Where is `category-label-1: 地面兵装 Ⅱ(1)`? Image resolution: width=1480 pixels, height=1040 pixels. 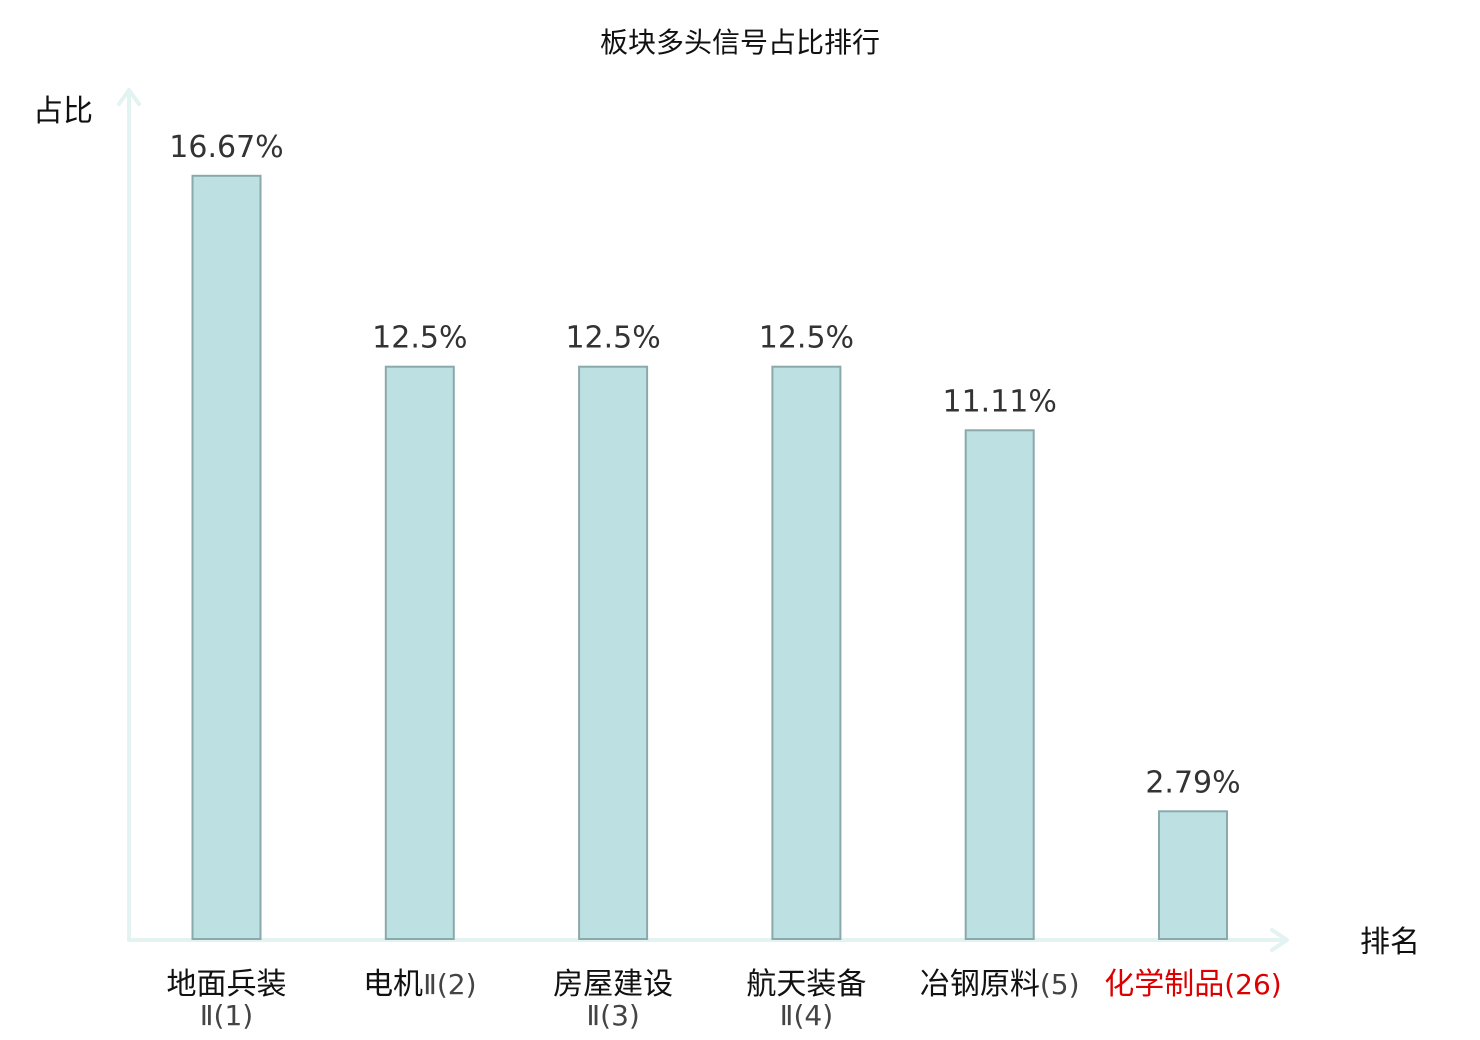 category-label-1: 地面兵装 Ⅱ(1) is located at coordinates (227, 999).